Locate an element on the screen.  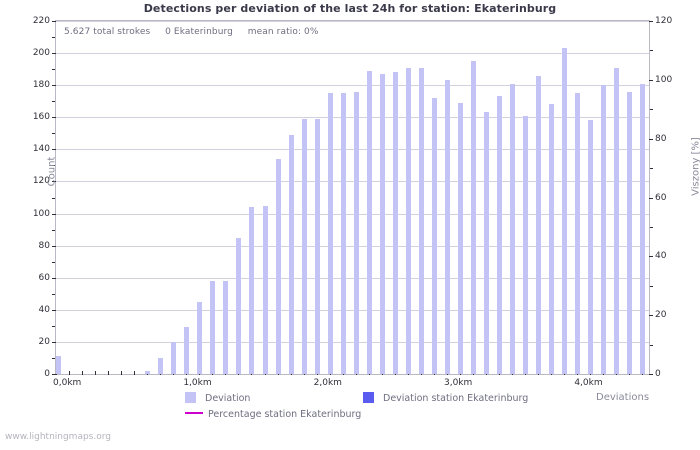
x-tick-label: 3,0km is located at coordinates (458, 383).